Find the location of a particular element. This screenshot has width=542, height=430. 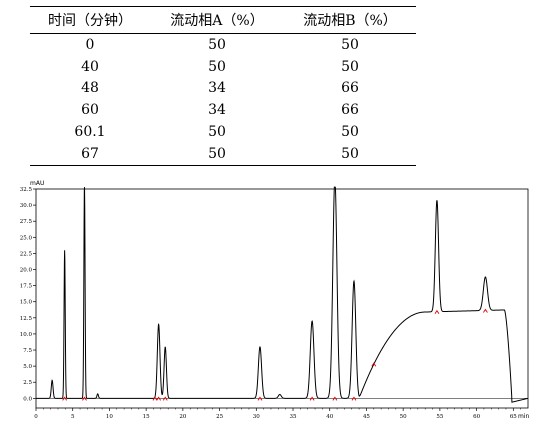

table-row: 48 34 66 is located at coordinates (223, 89).